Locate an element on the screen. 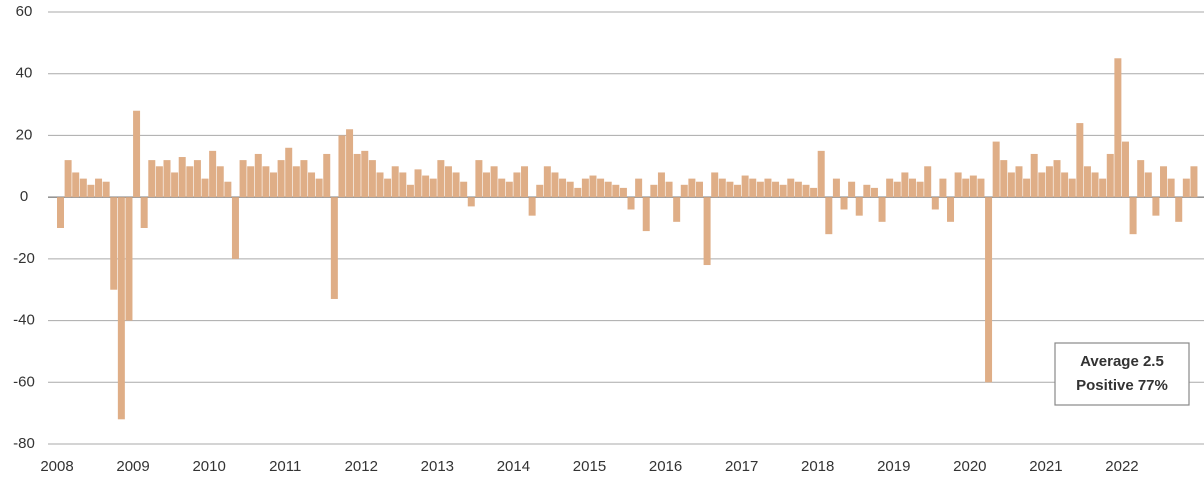  annotation: Positive 77% is located at coordinates (1122, 385).